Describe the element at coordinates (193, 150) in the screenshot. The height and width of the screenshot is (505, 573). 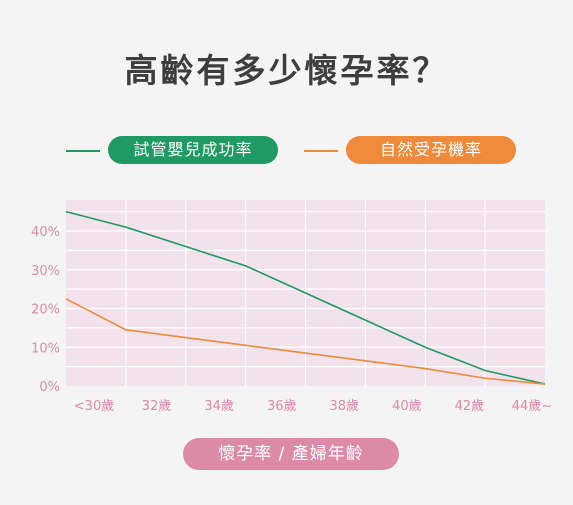
I see `legend-ivf-label: 試管嬰兒成功率` at that location.